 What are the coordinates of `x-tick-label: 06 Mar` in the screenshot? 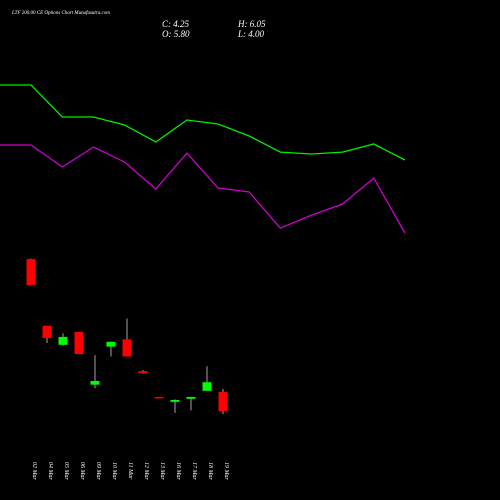 It's located at (82, 471).